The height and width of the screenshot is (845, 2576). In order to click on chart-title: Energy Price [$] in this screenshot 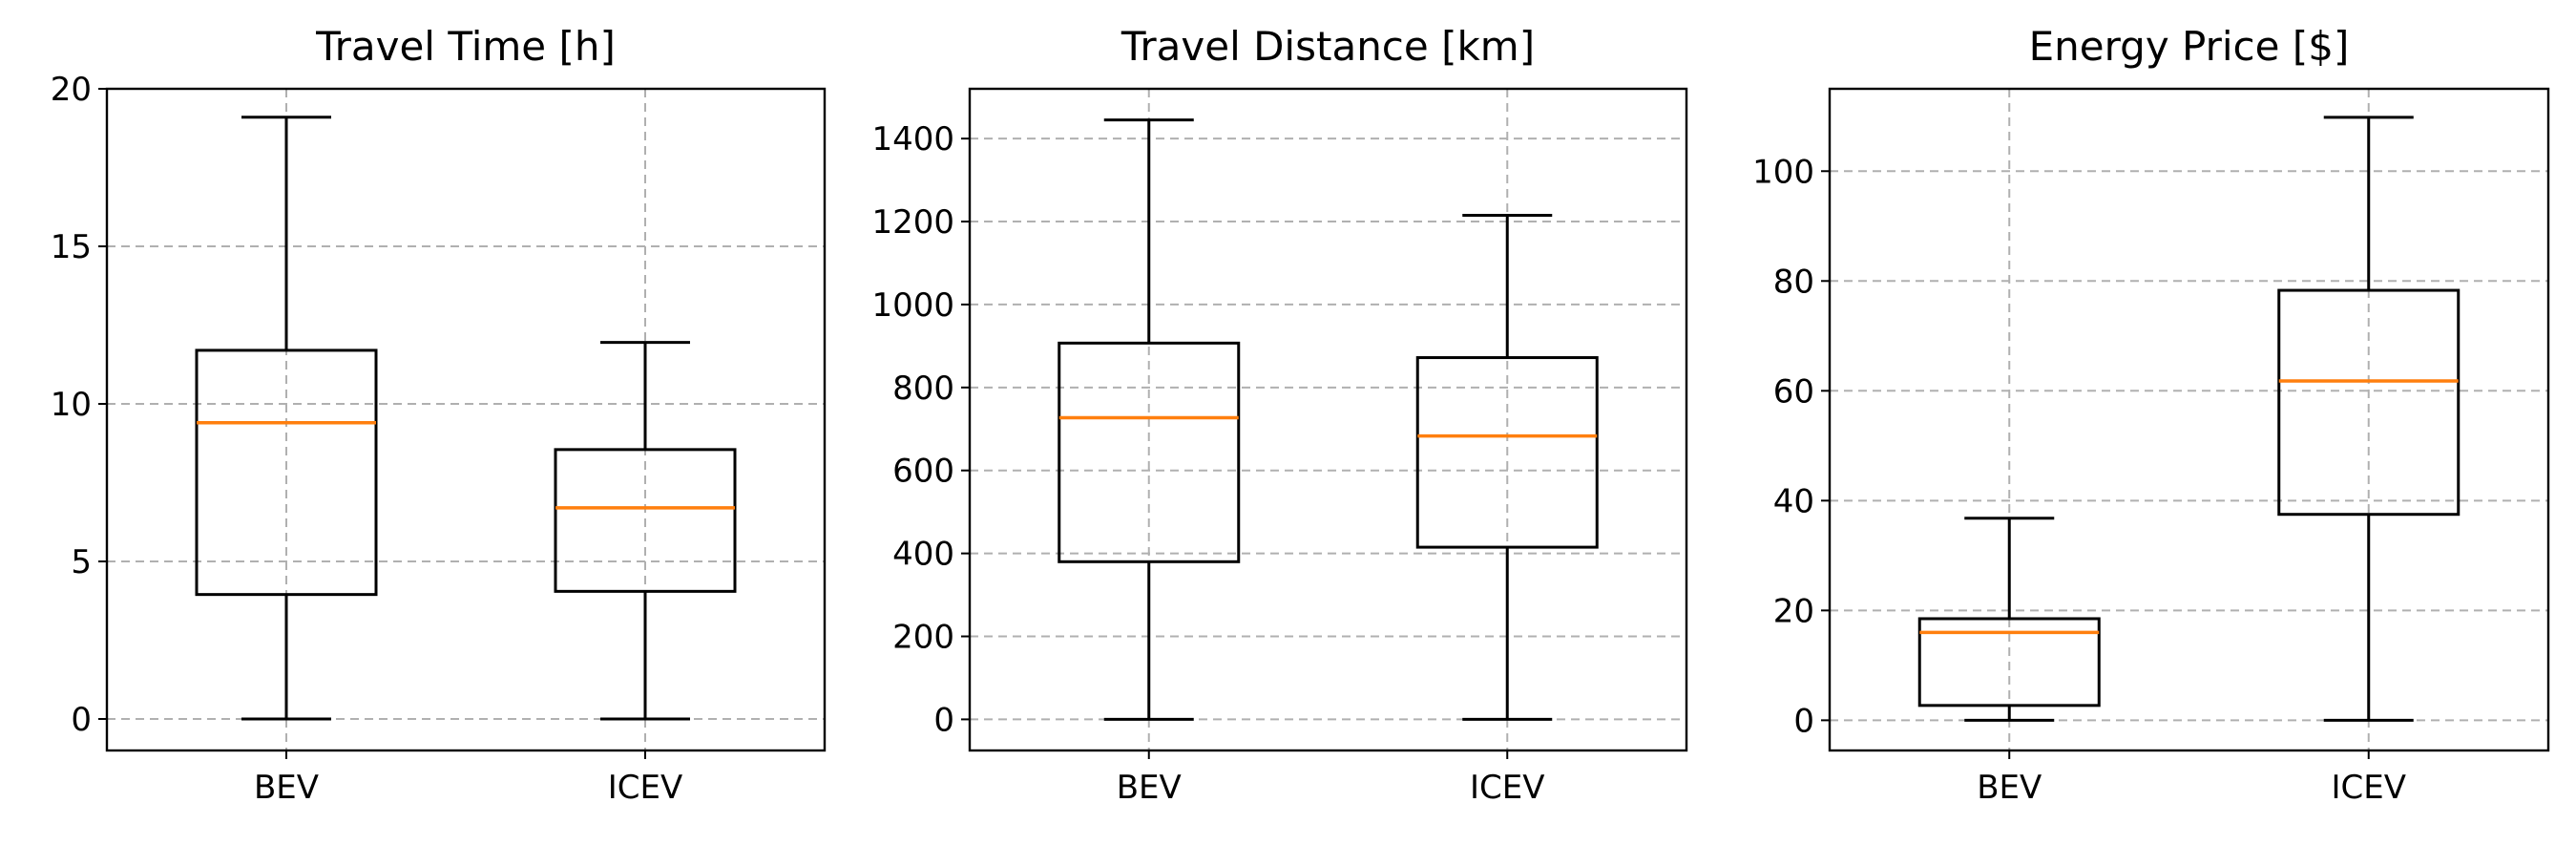, I will do `click(2189, 46)`.